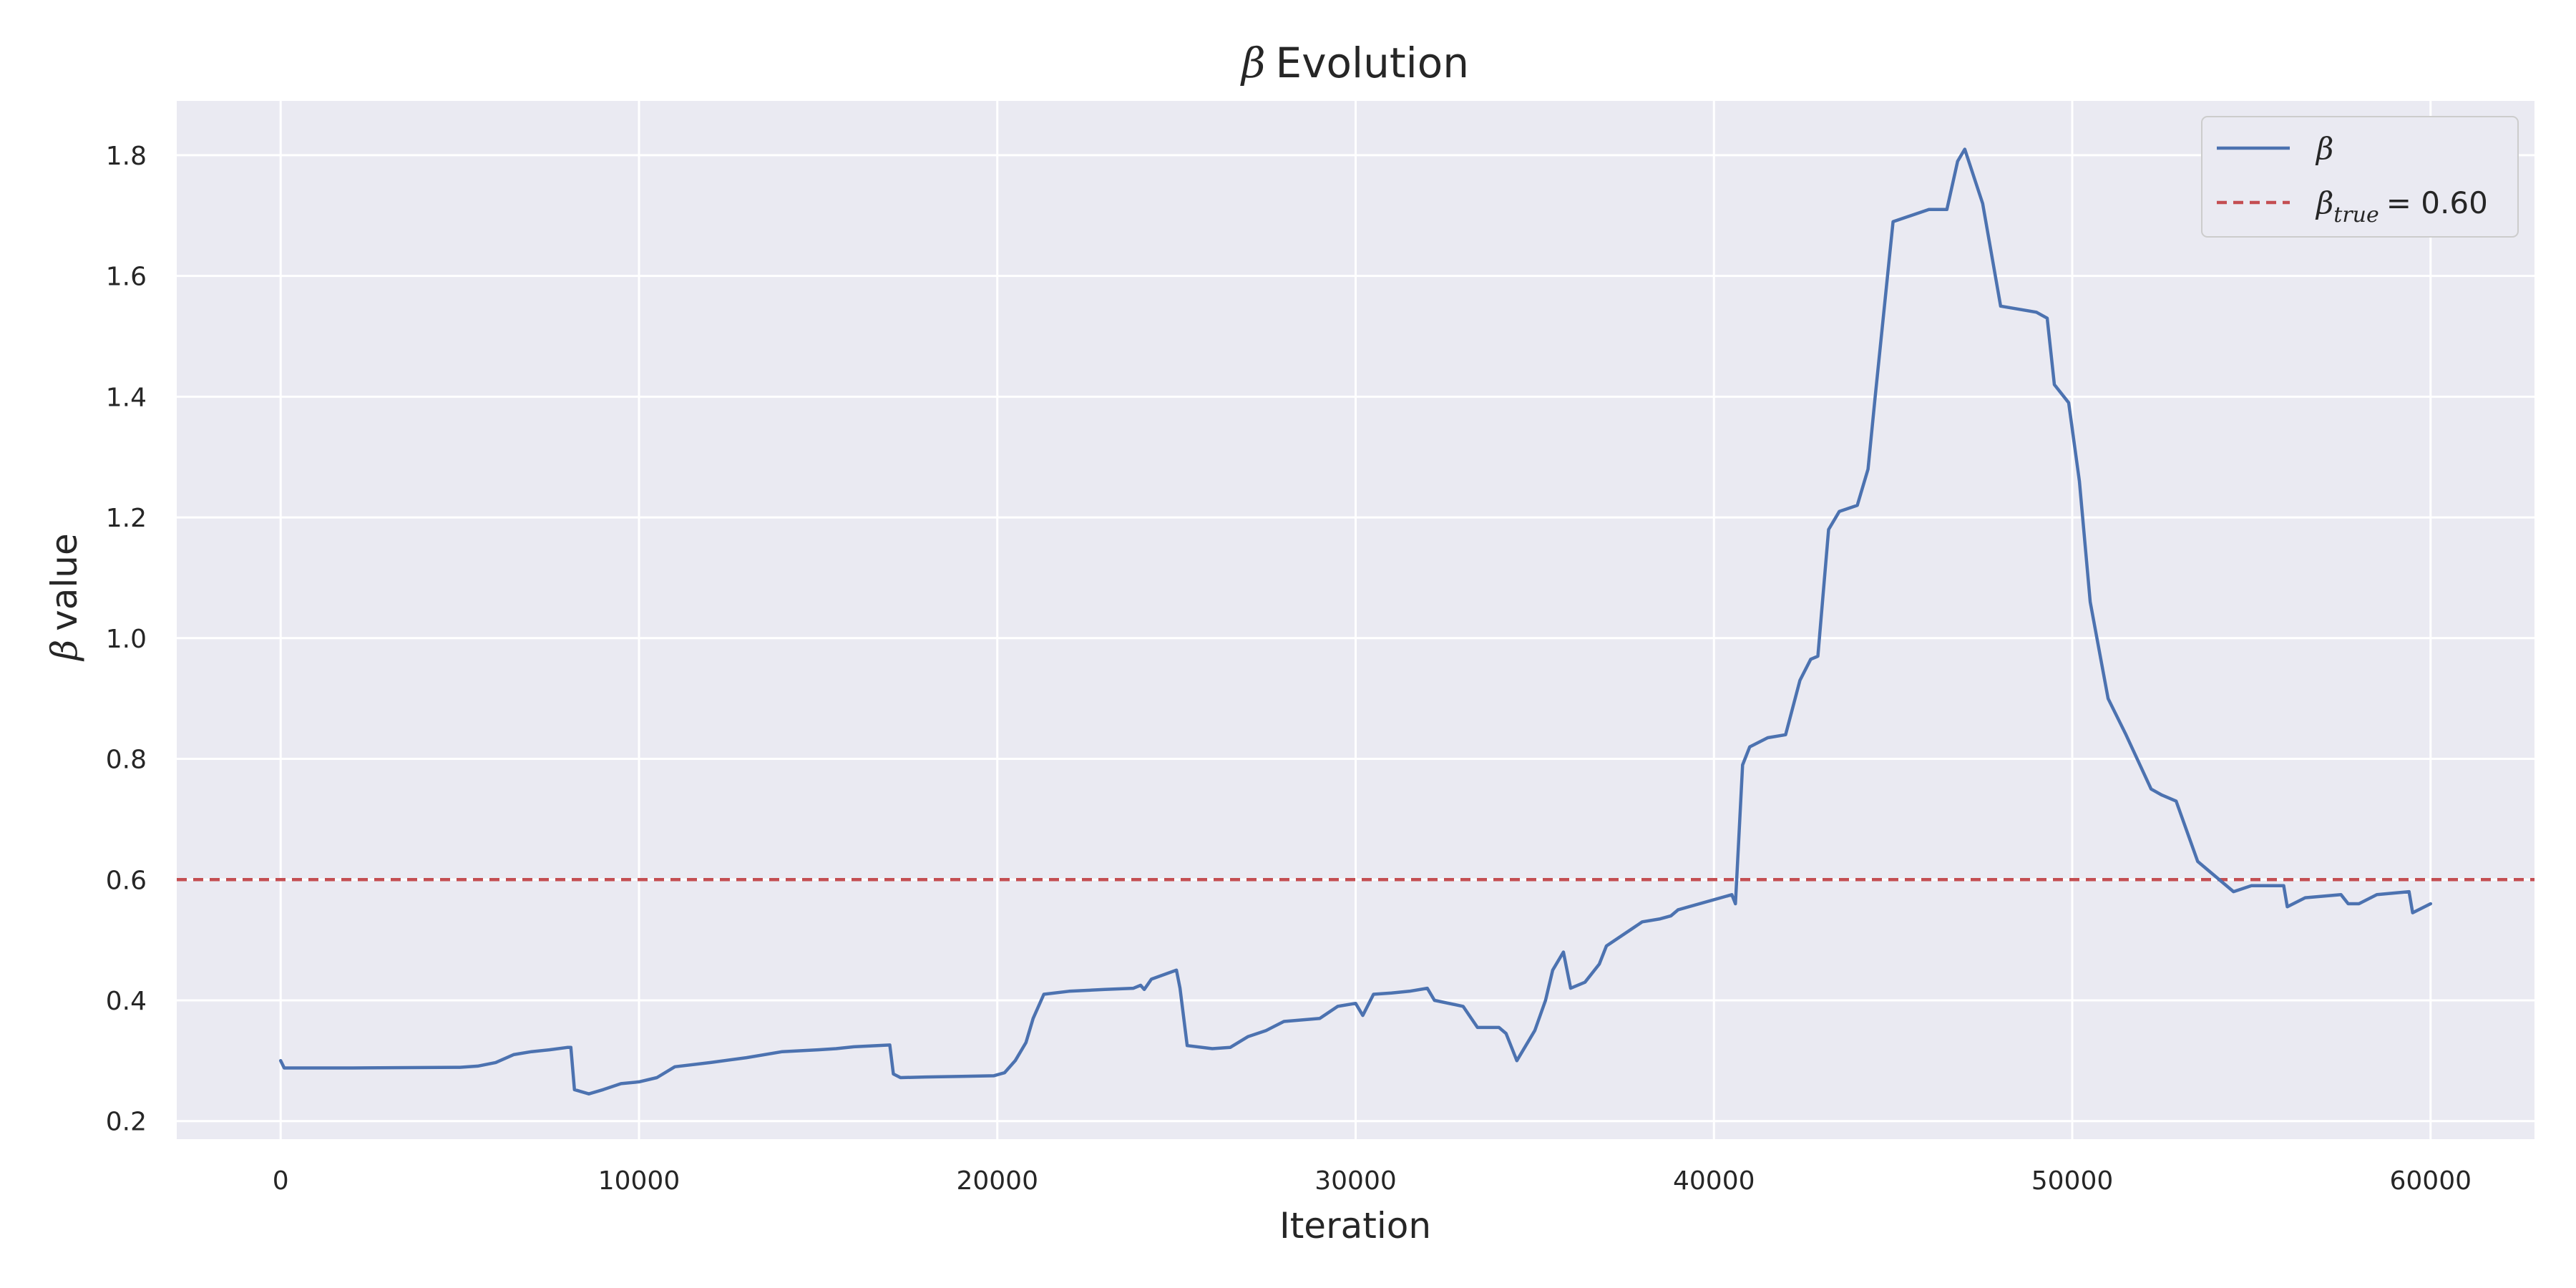 This screenshot has height=1288, width=2576. What do you see at coordinates (126, 156) in the screenshot?
I see `y-tick-label: 1.8` at bounding box center [126, 156].